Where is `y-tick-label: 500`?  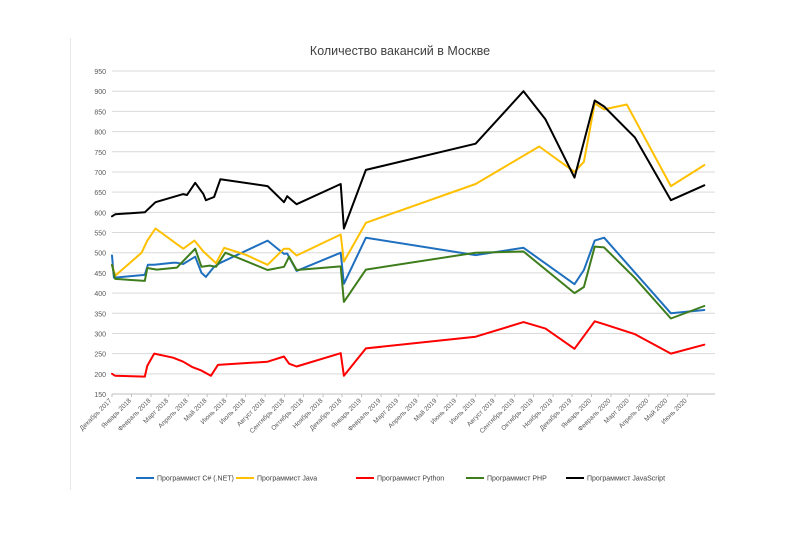
y-tick-label: 500 is located at coordinates (100, 254).